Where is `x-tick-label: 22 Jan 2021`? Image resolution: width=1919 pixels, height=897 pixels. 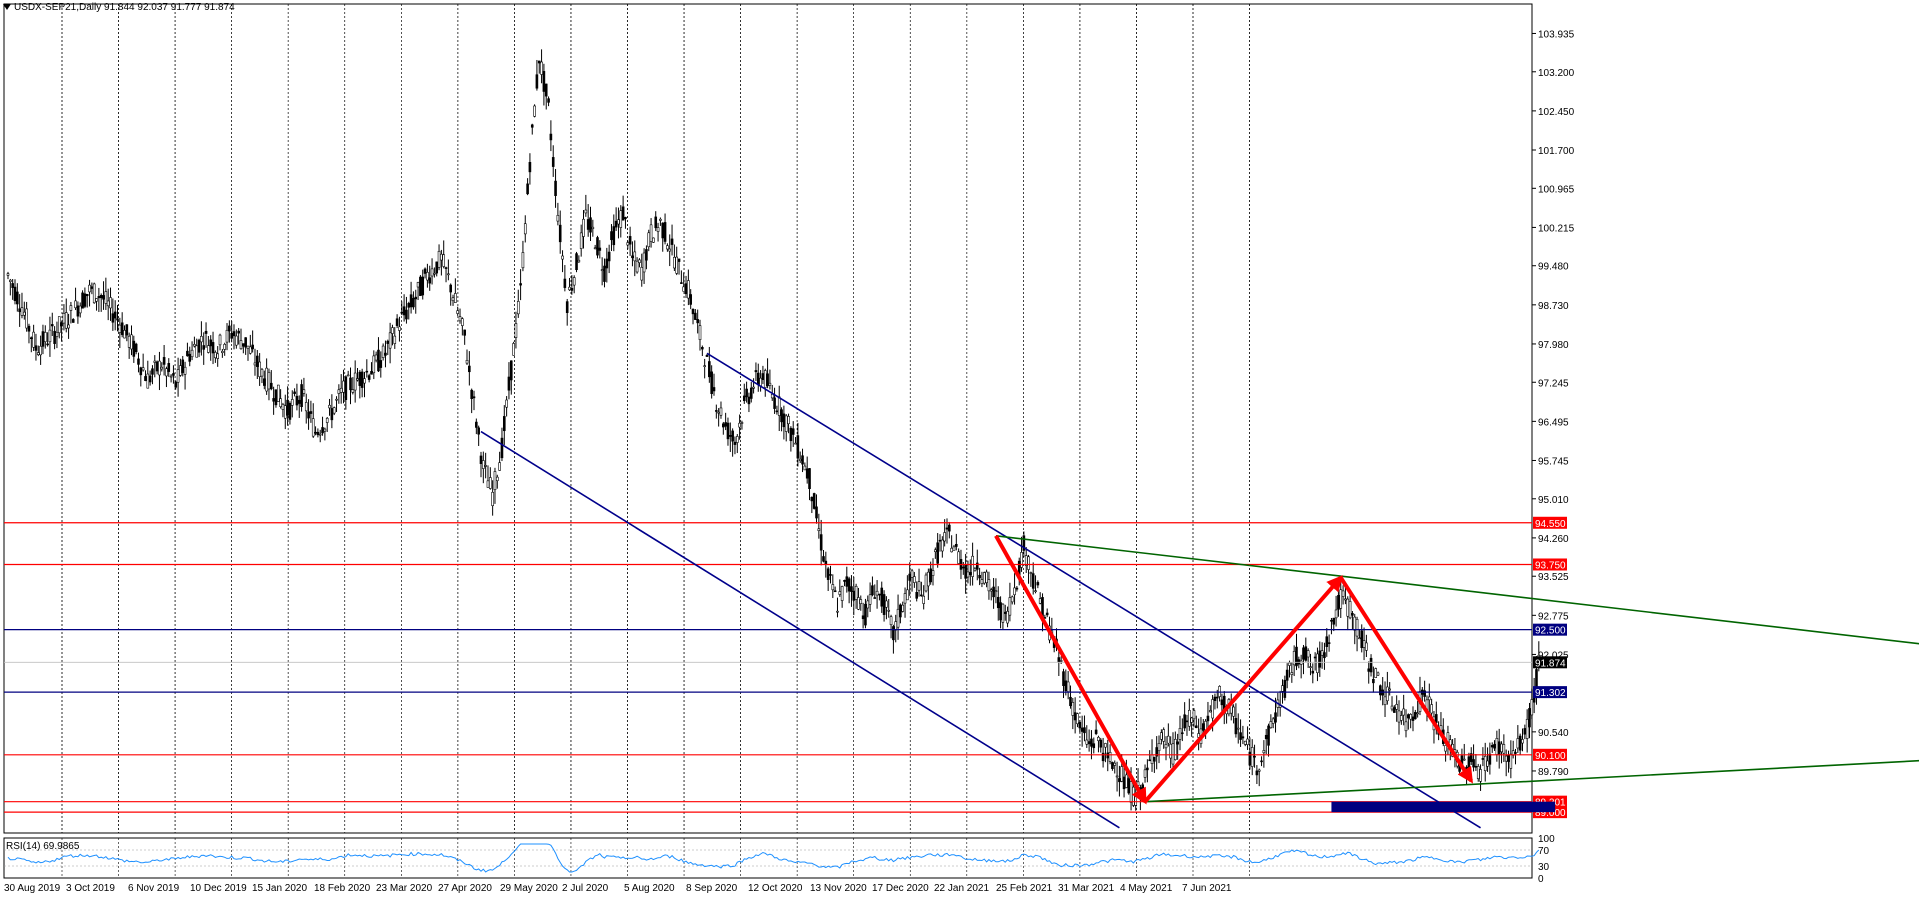 x-tick-label: 22 Jan 2021 is located at coordinates (961, 888).